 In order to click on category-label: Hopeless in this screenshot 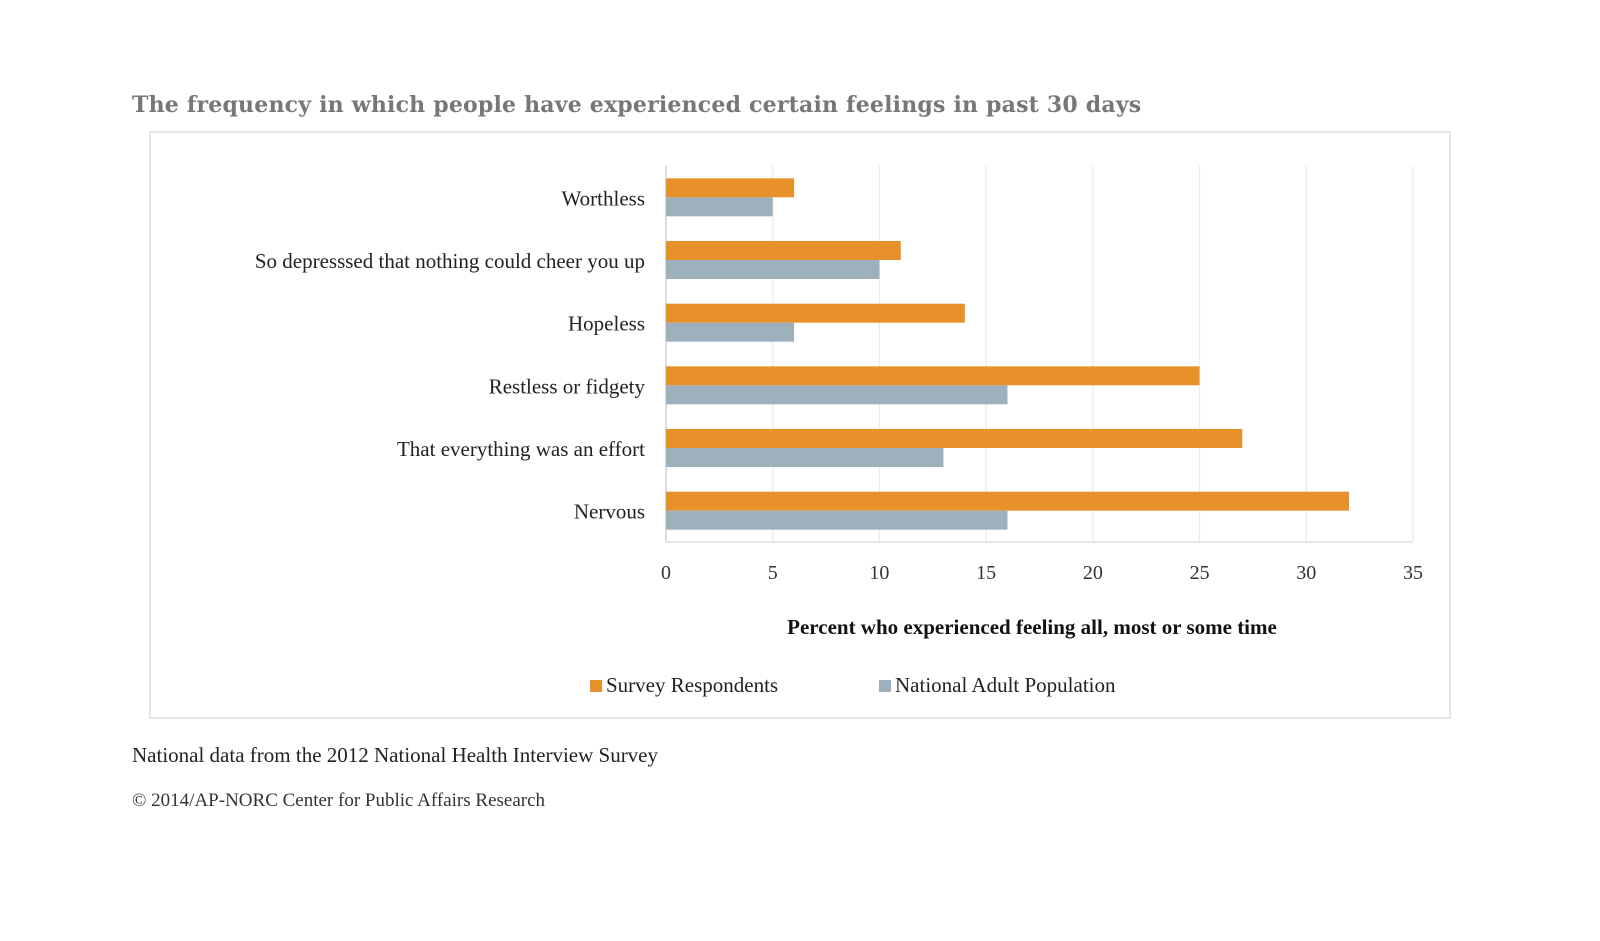, I will do `click(606, 324)`.